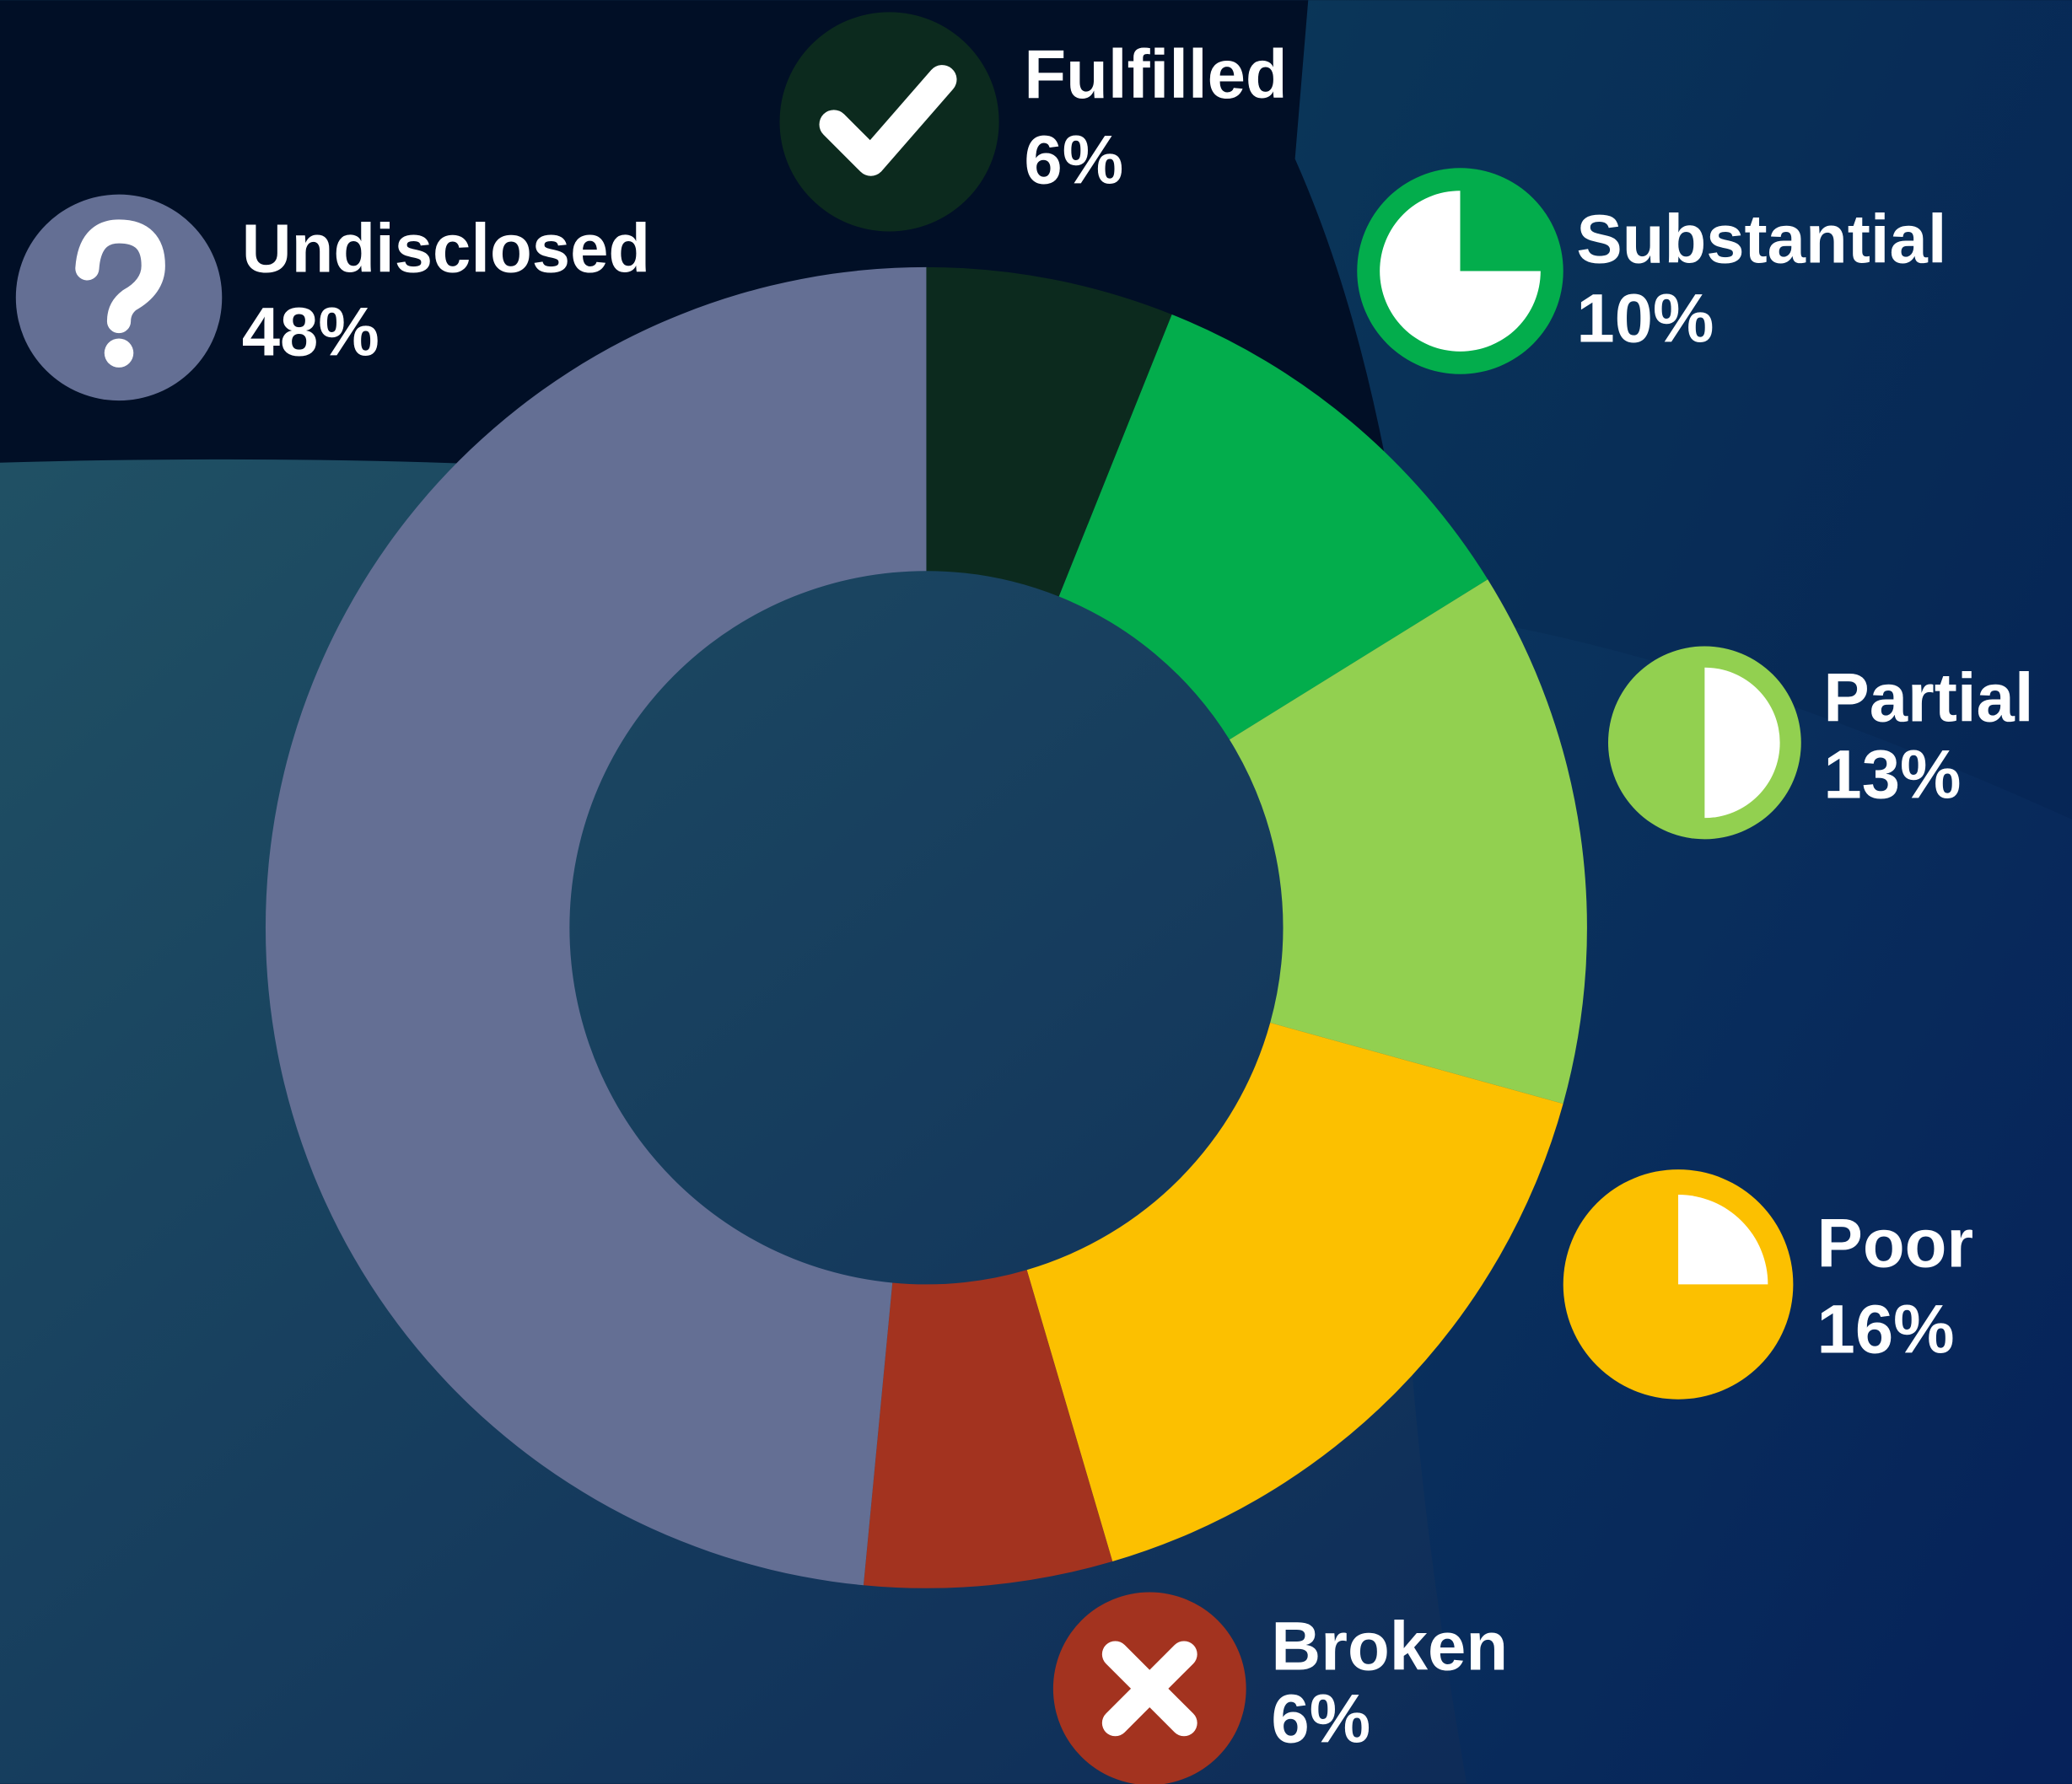 The width and height of the screenshot is (2072, 1784). Describe the element at coordinates (446, 249) in the screenshot. I see `category-label: Undisclosed` at that location.